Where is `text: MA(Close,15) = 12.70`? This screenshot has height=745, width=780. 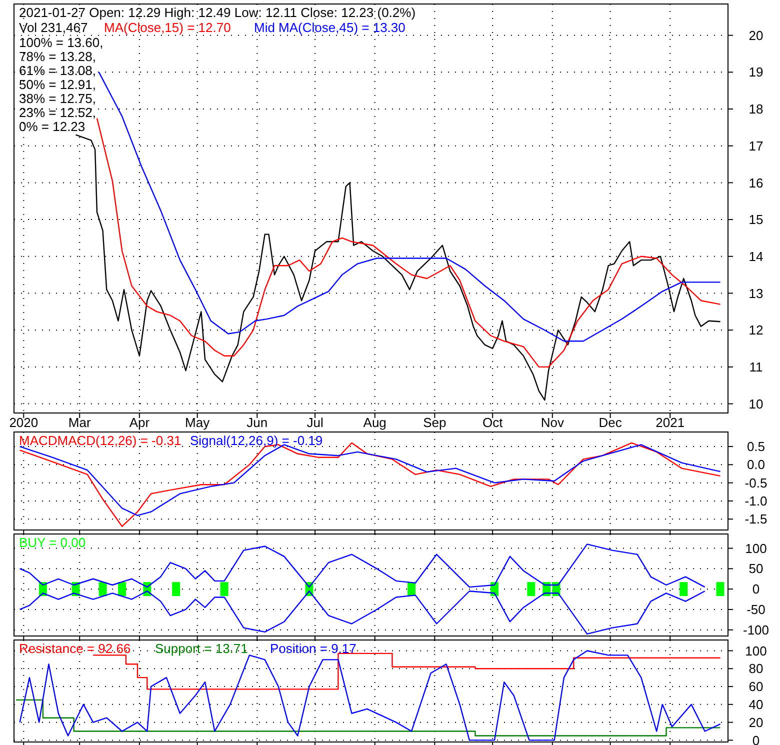
text: MA(Close,15) = 12.70 is located at coordinates (167, 27).